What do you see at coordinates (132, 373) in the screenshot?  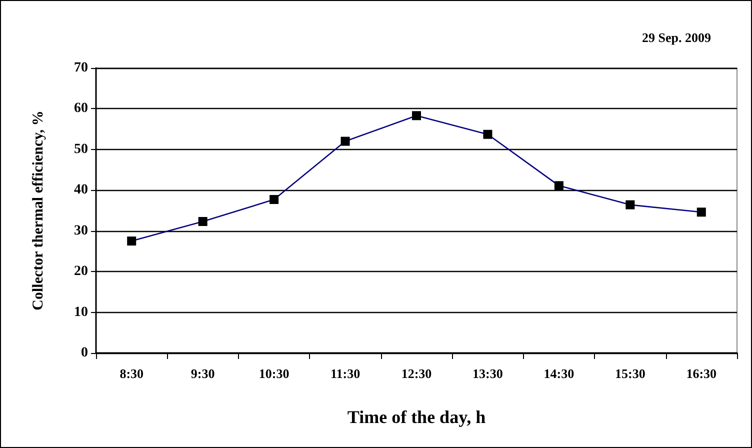 I see `x-tick-label: 8:30` at bounding box center [132, 373].